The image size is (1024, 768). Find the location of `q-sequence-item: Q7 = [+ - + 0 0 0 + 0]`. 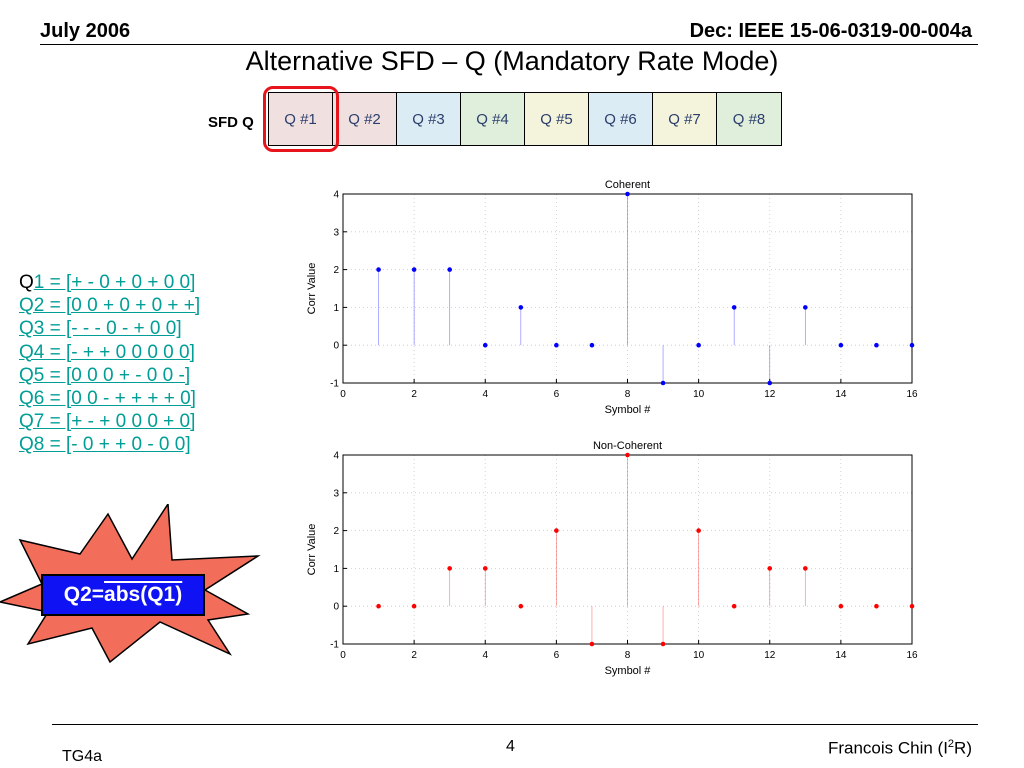

q-sequence-item: Q7 = [+ - + 0 0 0 + 0] is located at coordinates (109, 421).